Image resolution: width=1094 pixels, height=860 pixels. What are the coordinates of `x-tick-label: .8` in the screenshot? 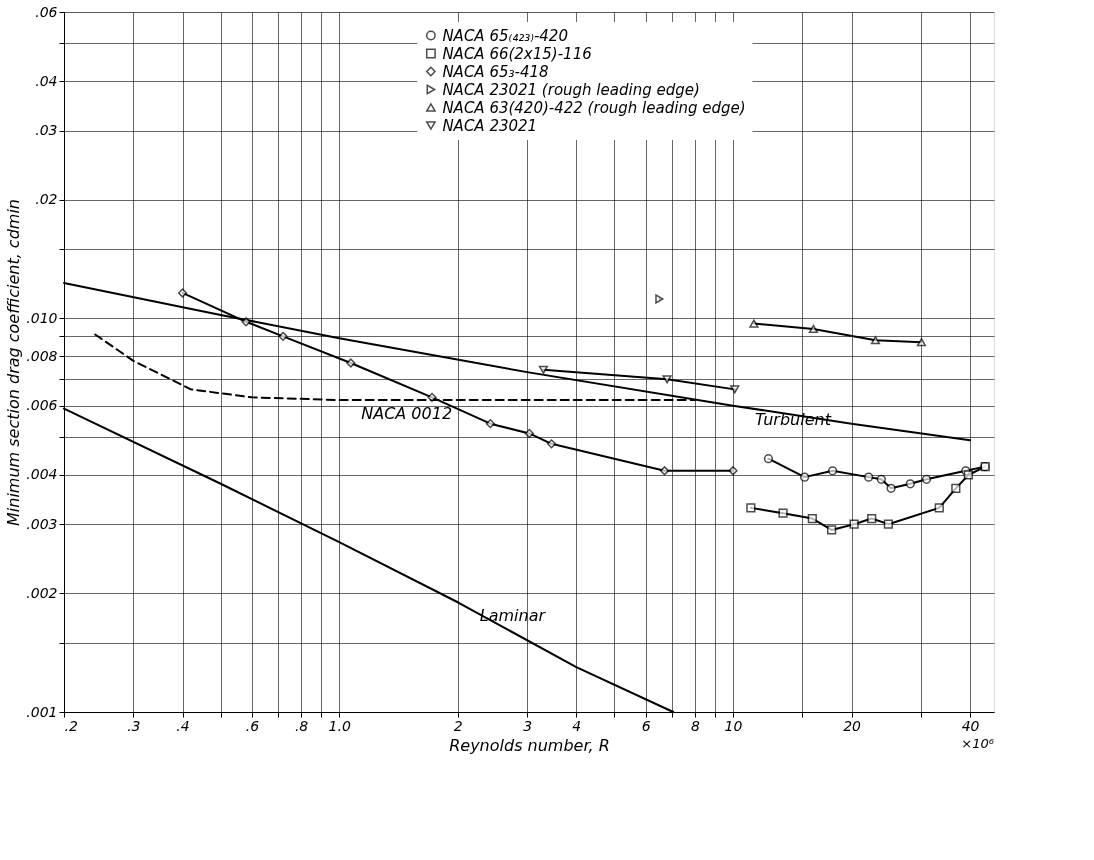 It's located at (301, 725).